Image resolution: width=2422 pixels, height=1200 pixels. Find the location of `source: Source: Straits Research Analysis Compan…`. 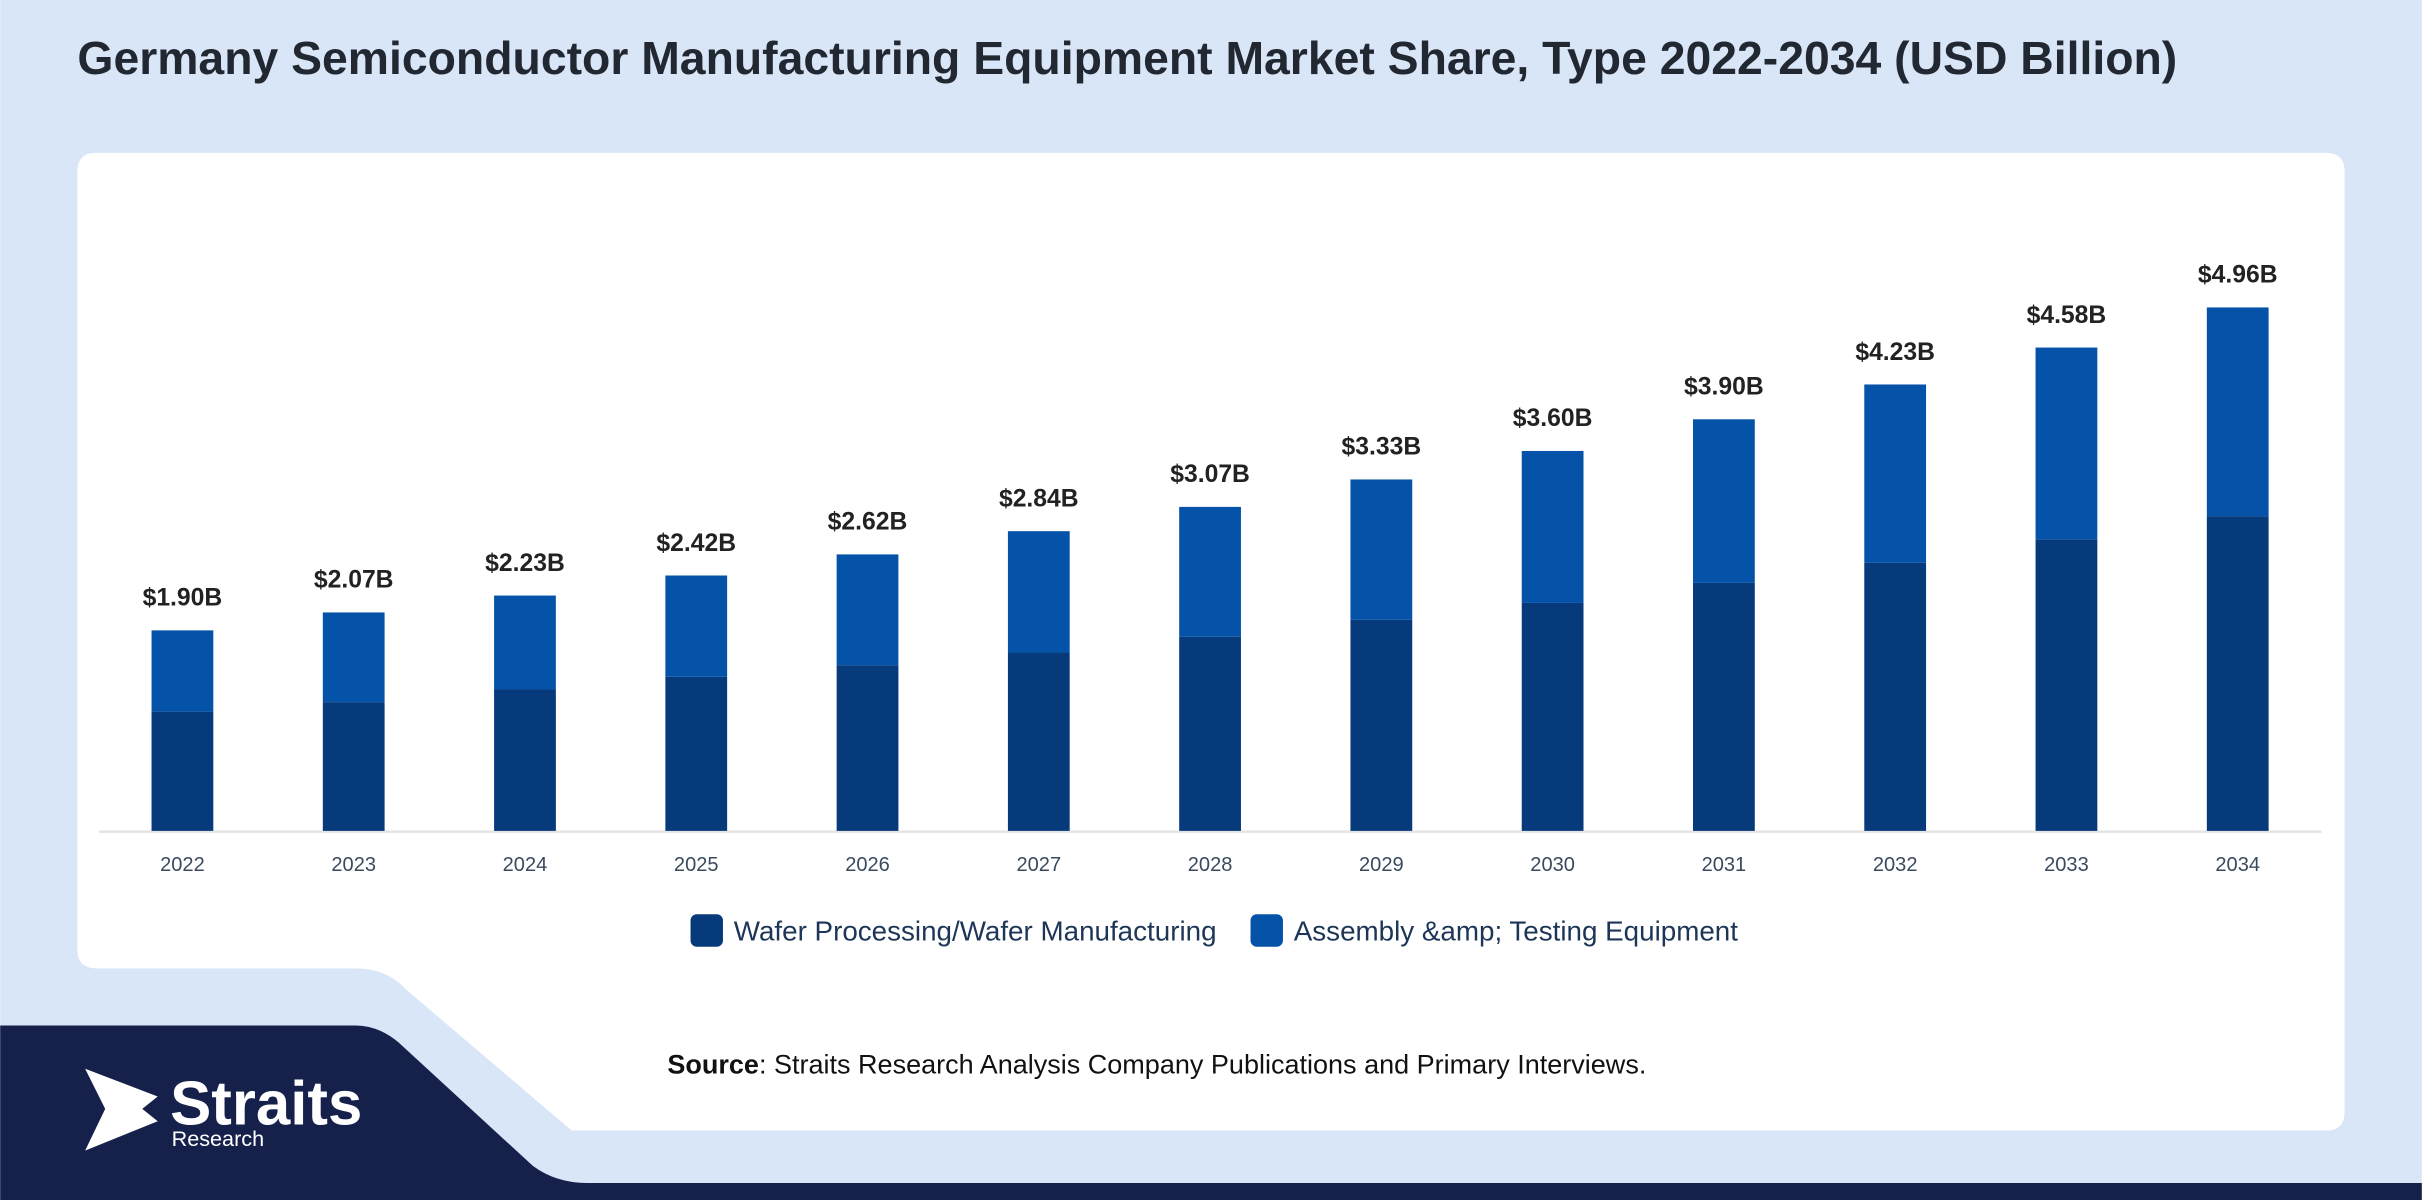

source: Source: Straits Research Analysis Compan… is located at coordinates (1156, 1064).